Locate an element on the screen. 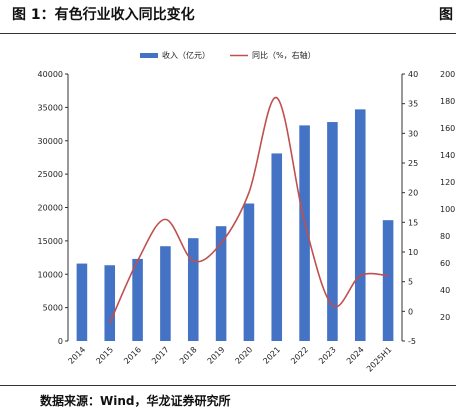 The image size is (456, 416). left-tick-label: 0 is located at coordinates (60, 341).